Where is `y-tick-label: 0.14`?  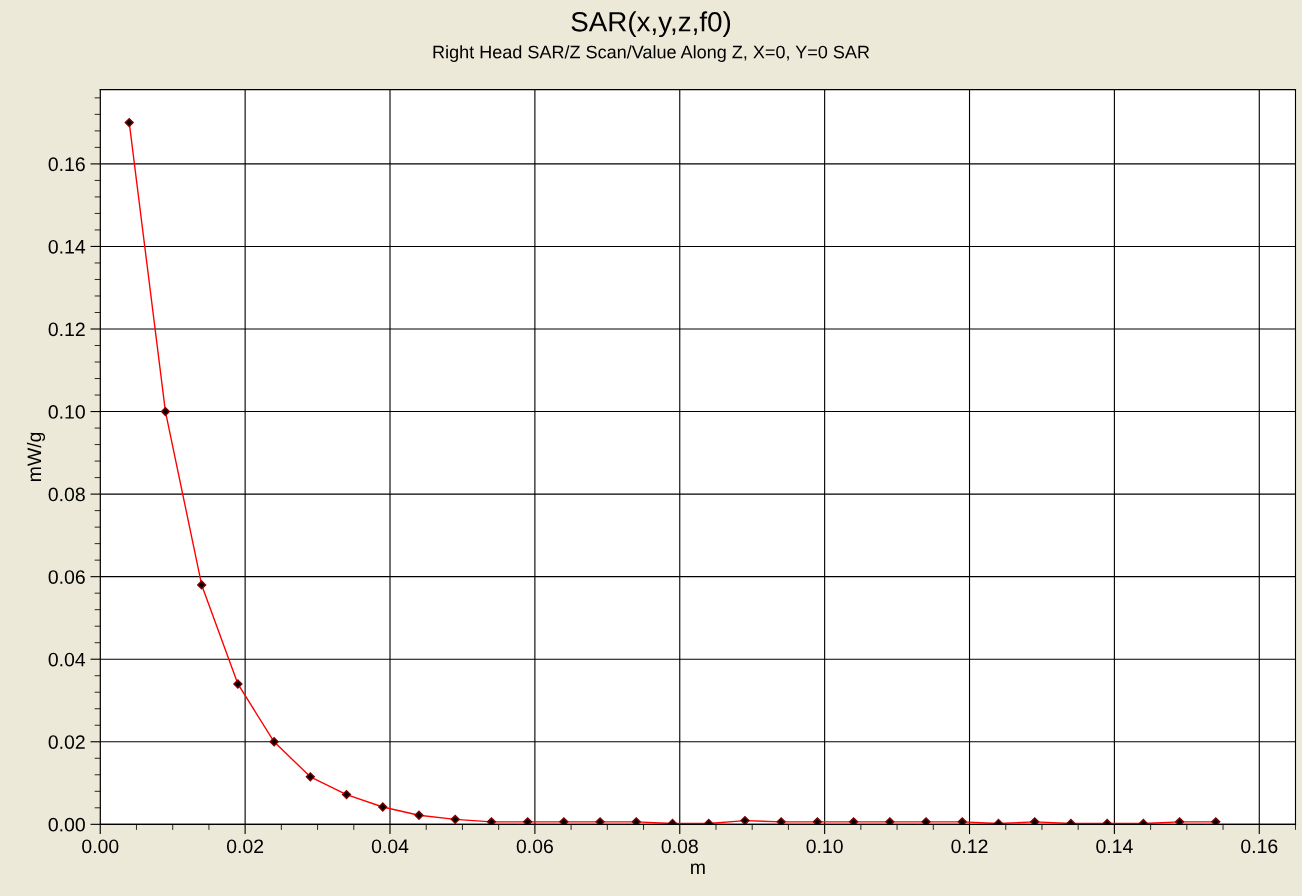 y-tick-label: 0.14 is located at coordinates (67, 246).